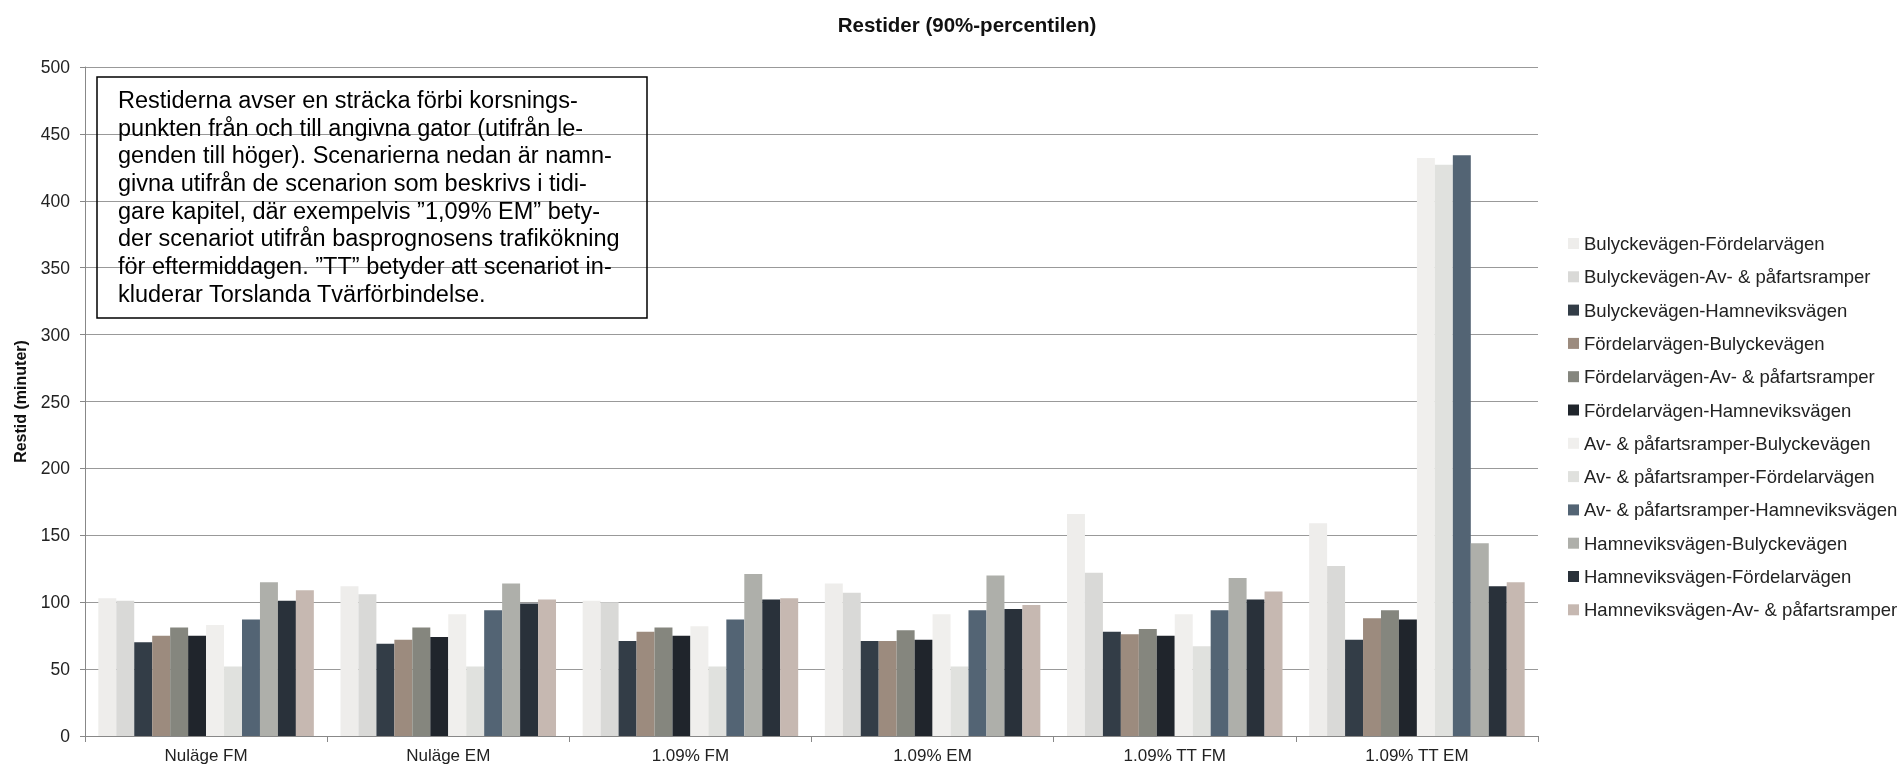 This screenshot has width=1899, height=770. Describe the element at coordinates (1704, 243) in the screenshot. I see `legend-label: Bulyckevägen-Fördelarvägen` at that location.